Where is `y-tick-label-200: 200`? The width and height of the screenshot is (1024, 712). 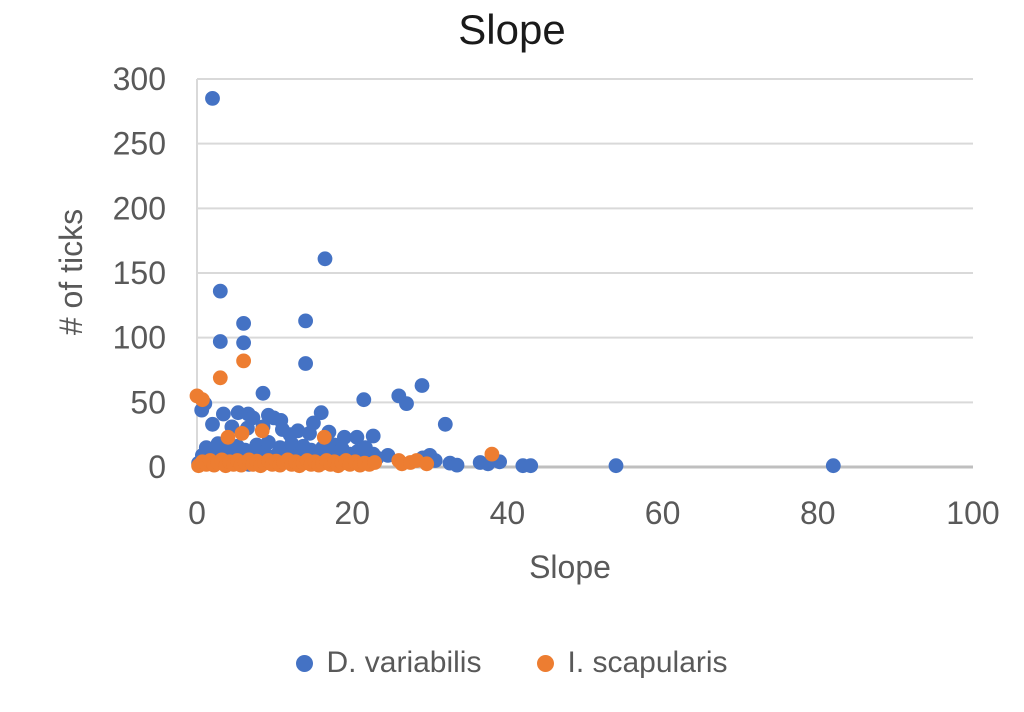
y-tick-label-200: 200 is located at coordinates (139, 208).